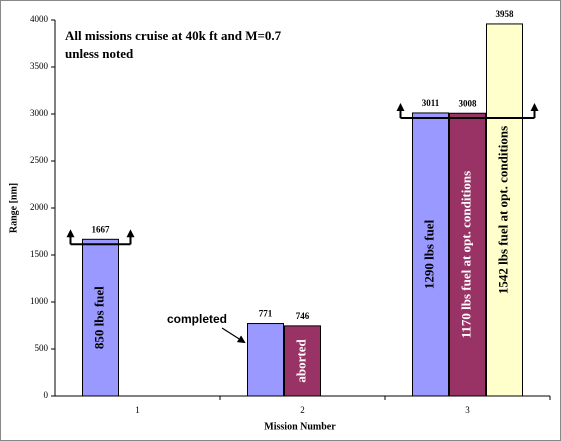 This screenshot has height=441, width=561. What do you see at coordinates (39, 66) in the screenshot?
I see `y-tick-label: 3500` at bounding box center [39, 66].